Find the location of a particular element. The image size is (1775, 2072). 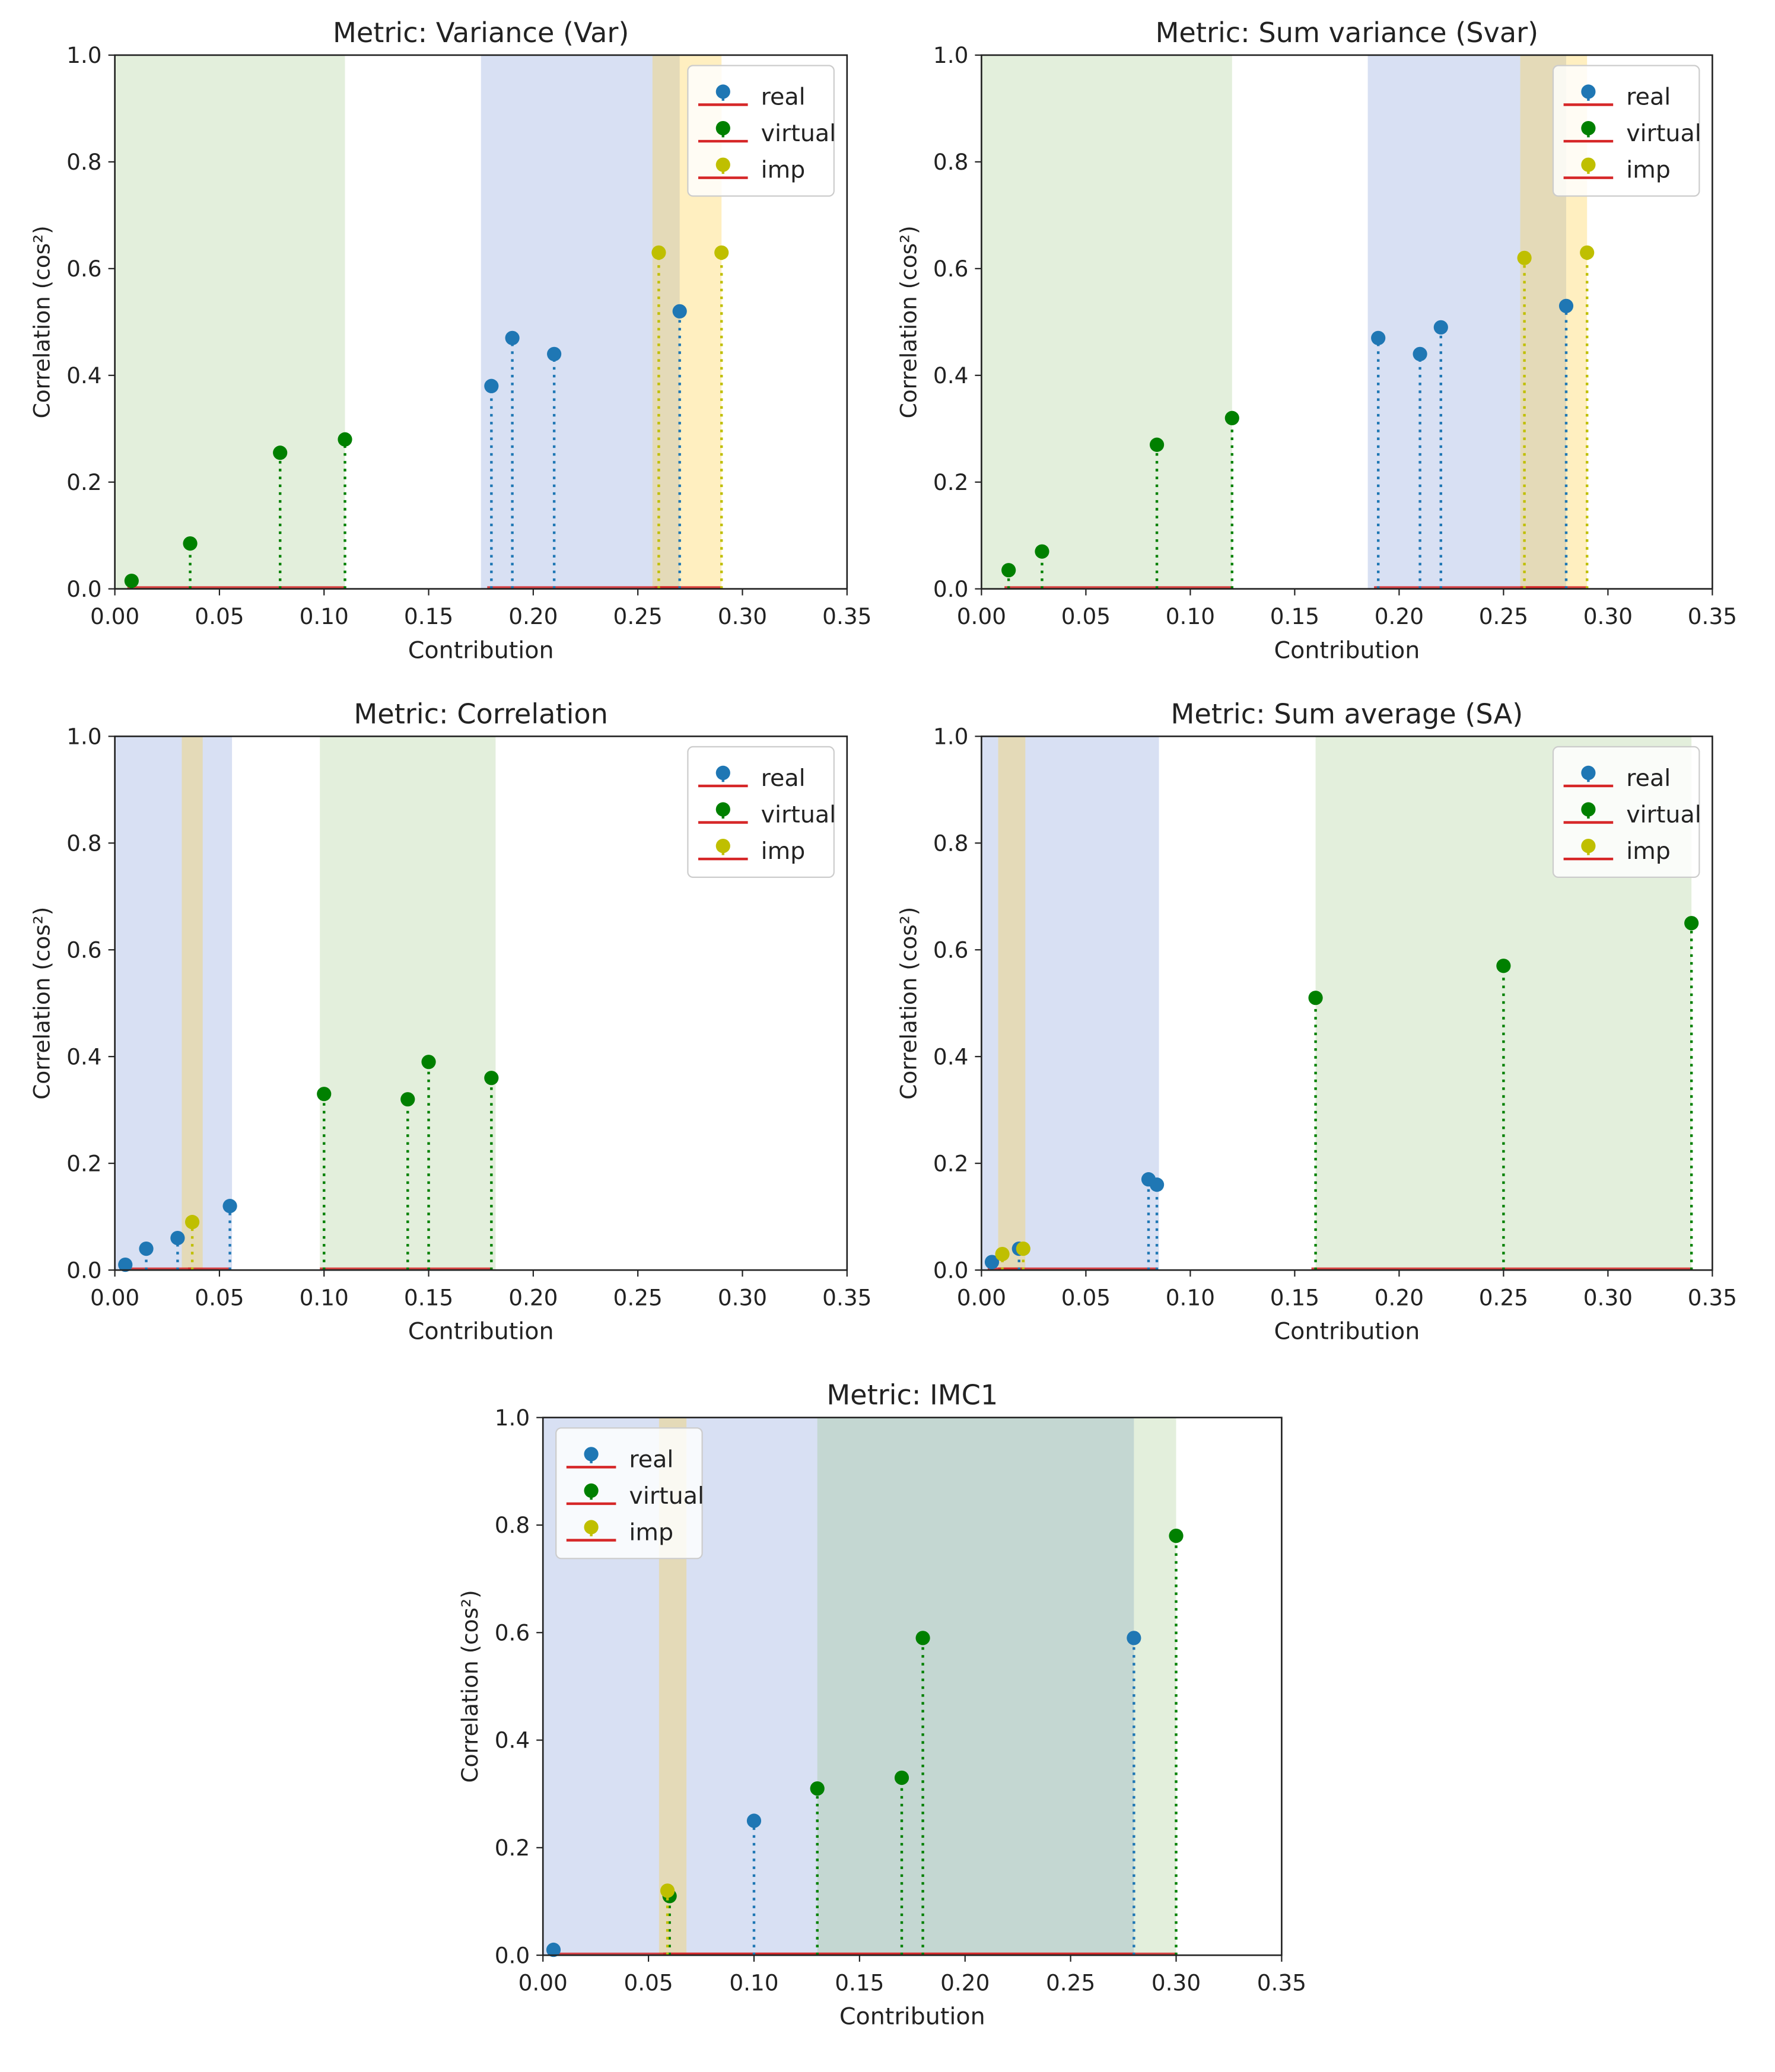

legend-label-virtual: virtual is located at coordinates (798, 133).